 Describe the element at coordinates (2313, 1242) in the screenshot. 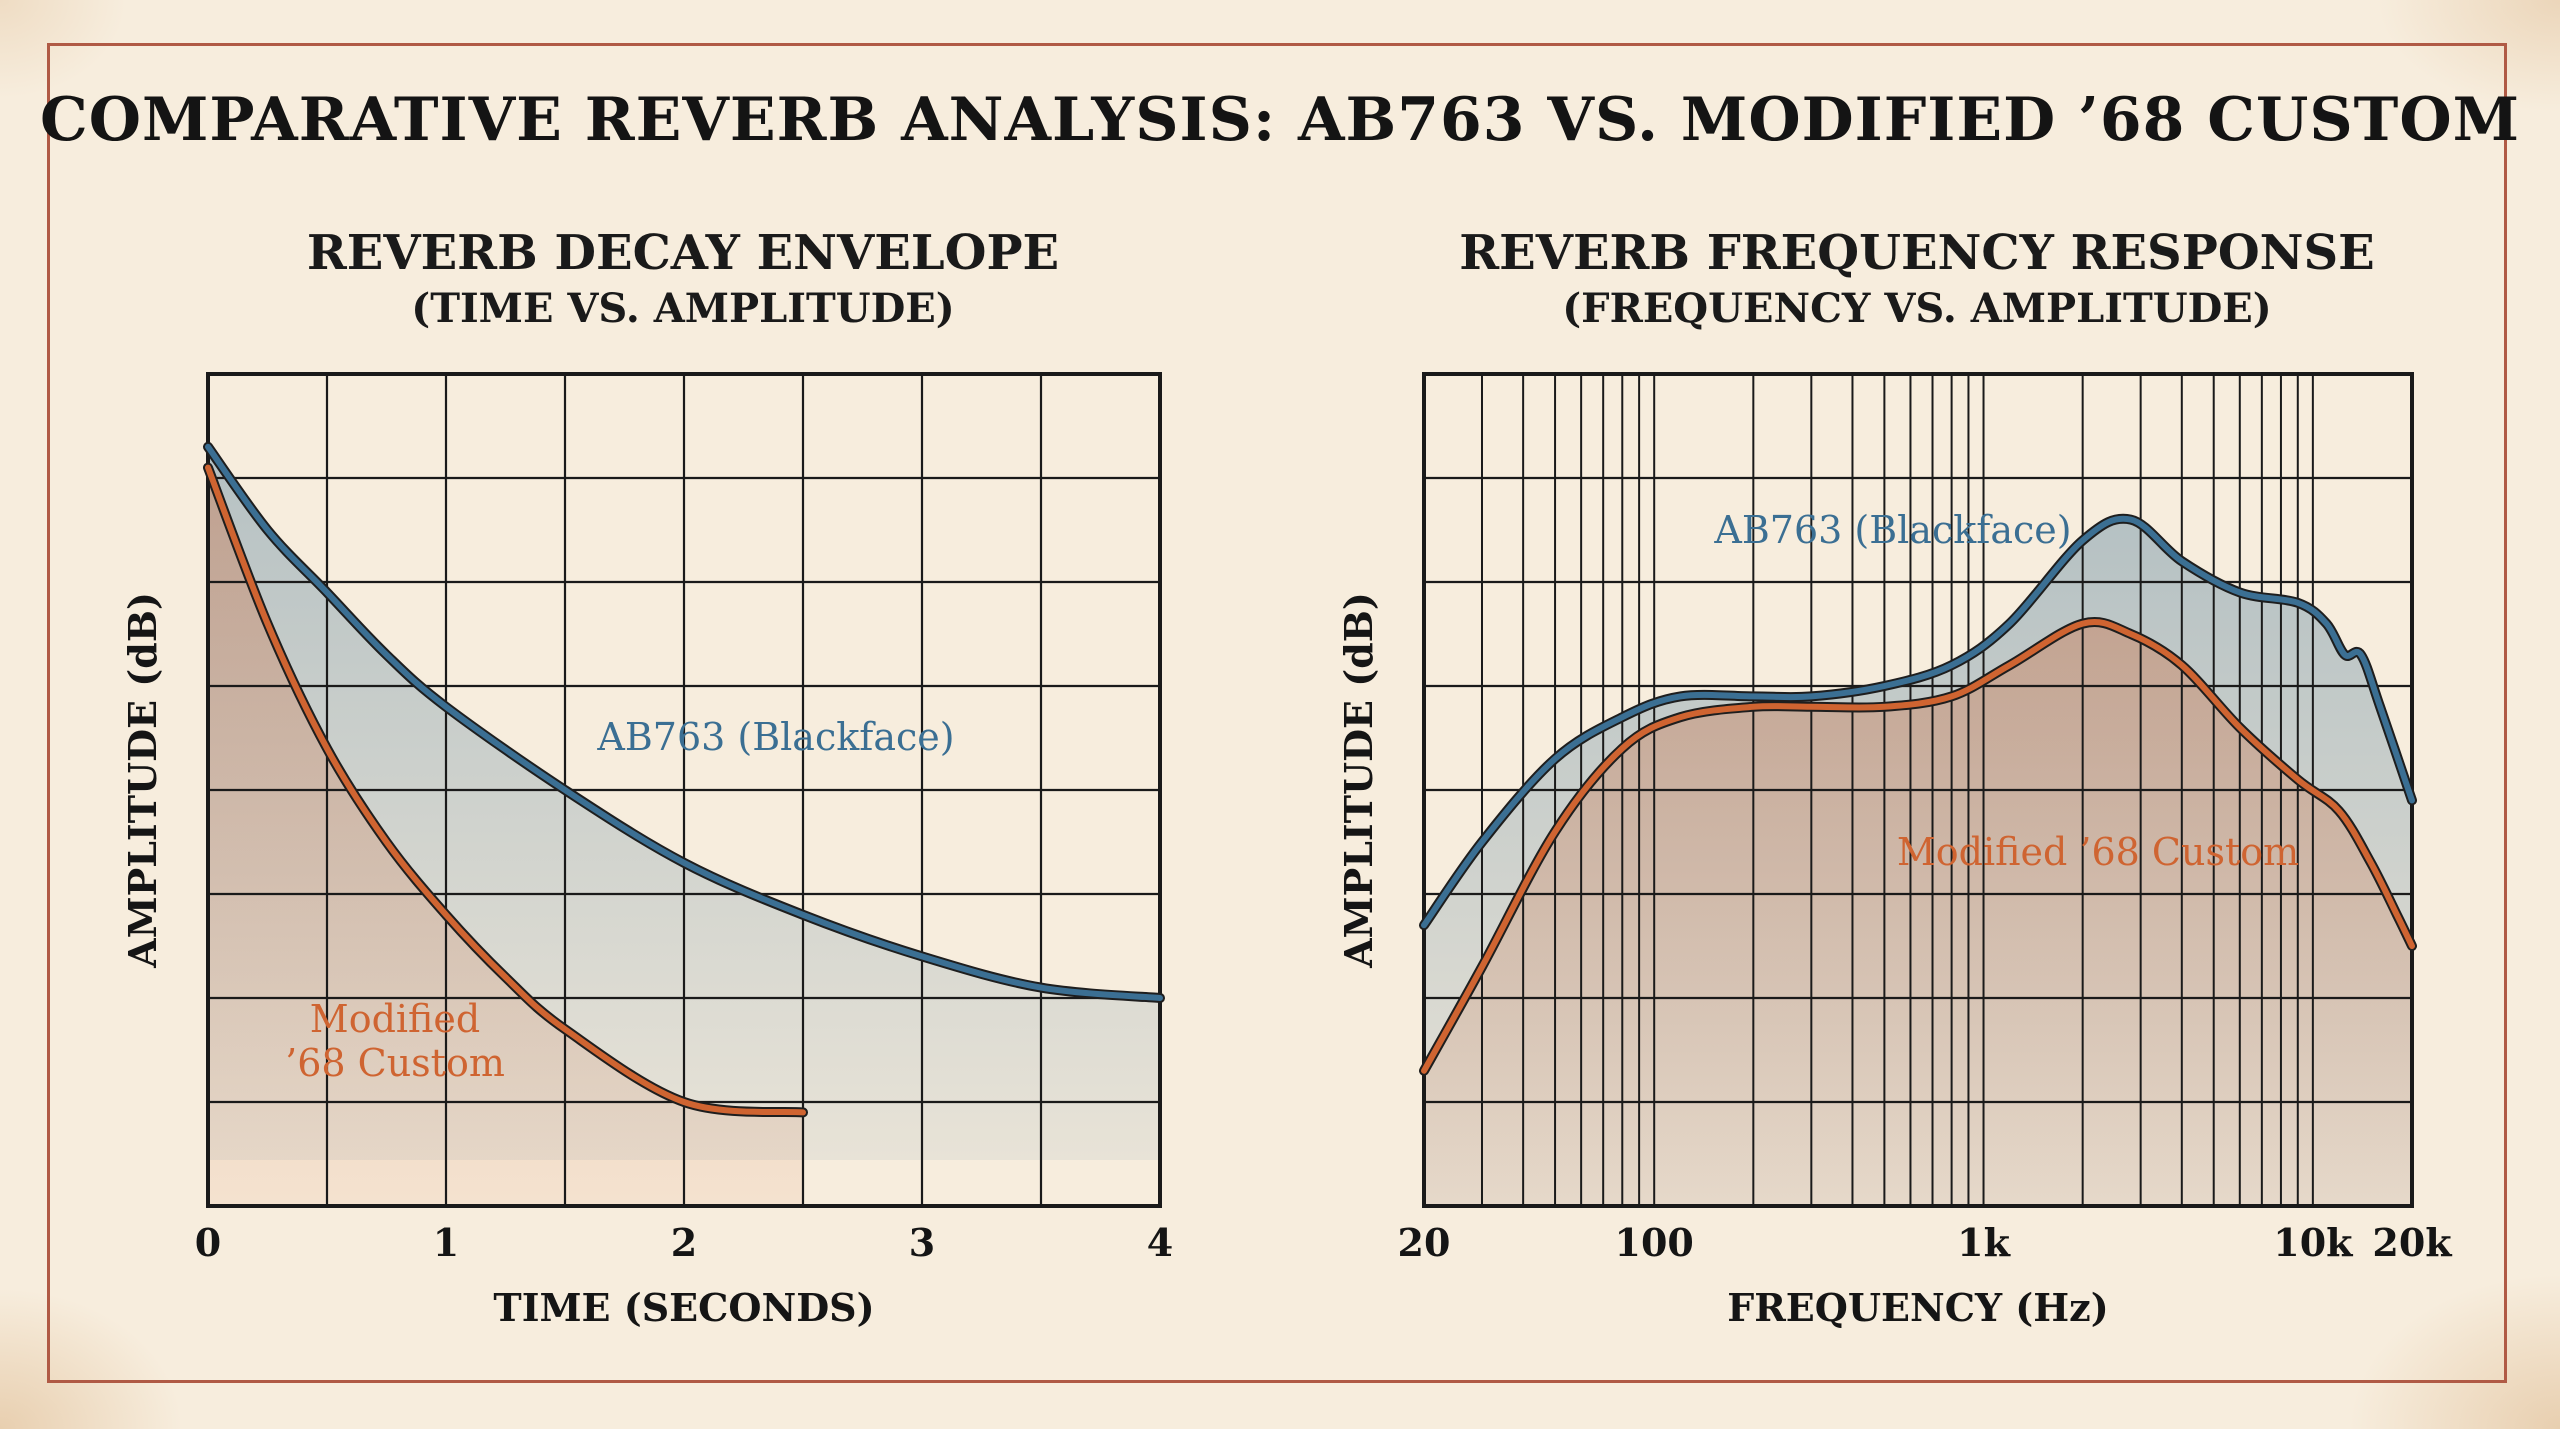

I see `x-tick-label: 10k` at that location.